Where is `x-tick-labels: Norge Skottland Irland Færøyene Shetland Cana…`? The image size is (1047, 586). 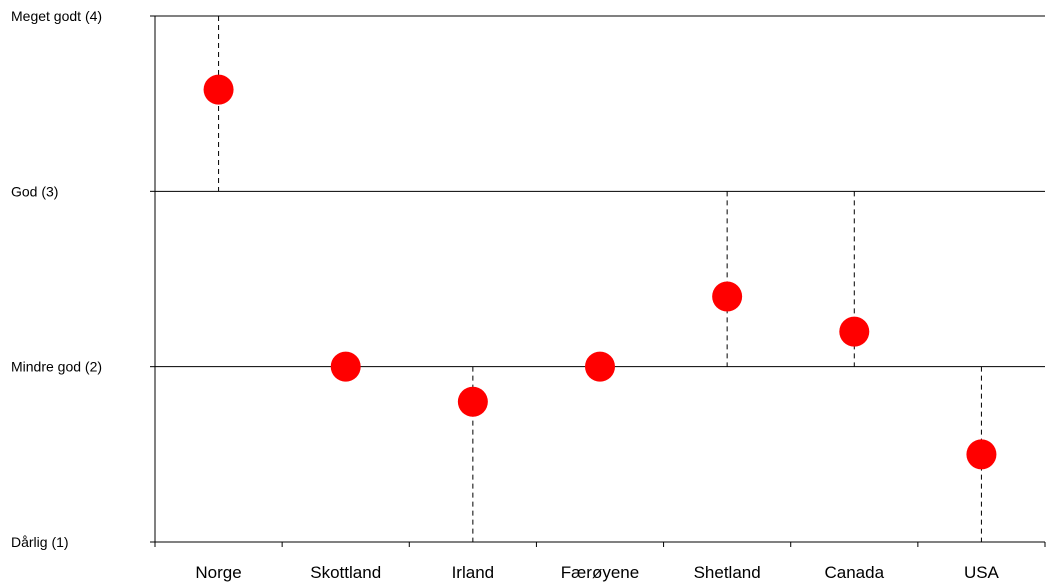 x-tick-labels: Norge Skottland Irland Færøyene Shetland Cana… is located at coordinates (597, 572).